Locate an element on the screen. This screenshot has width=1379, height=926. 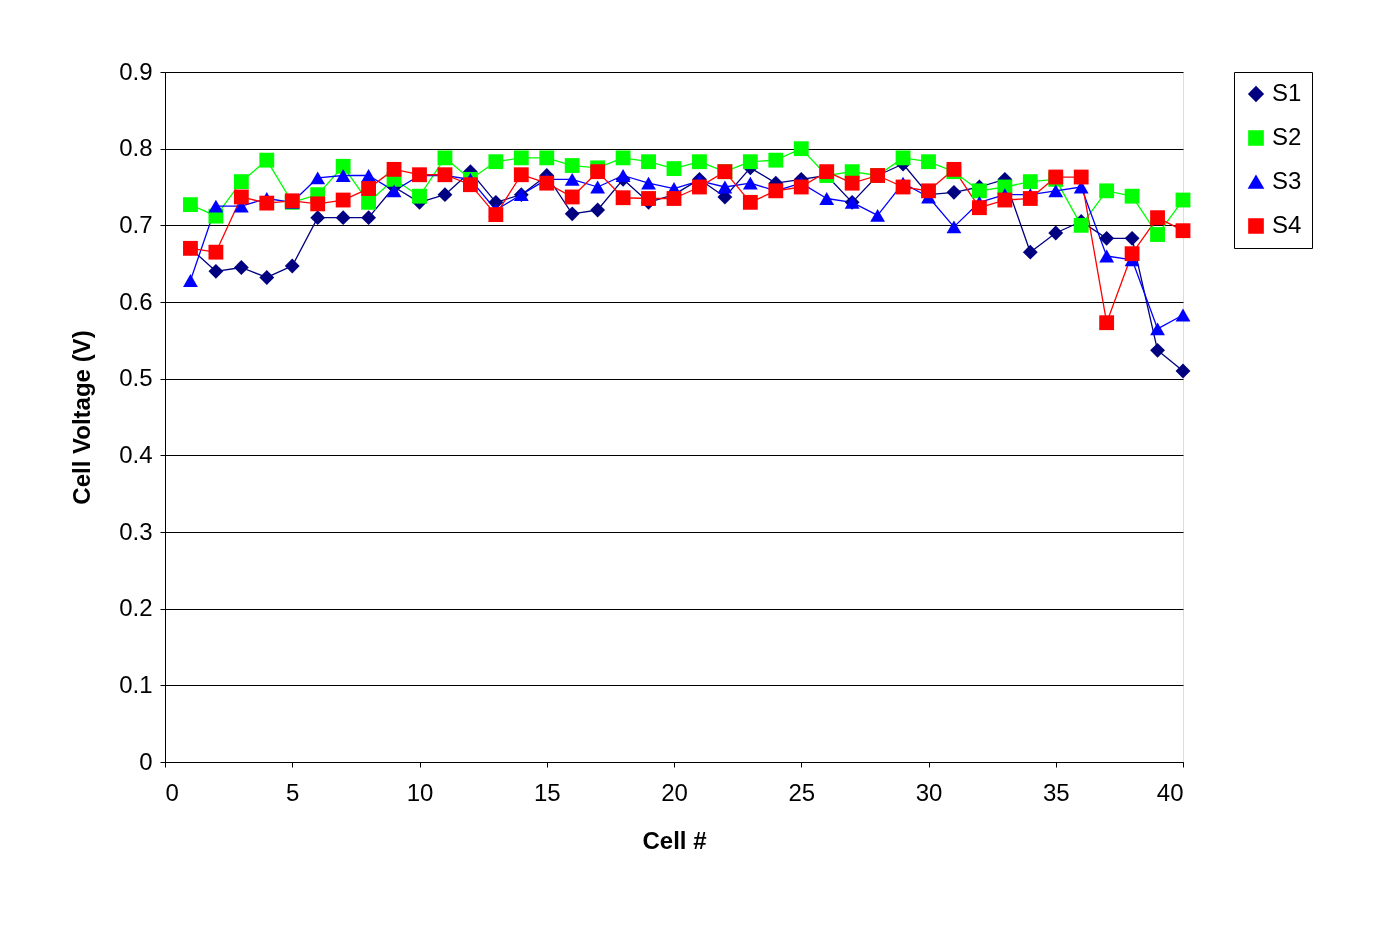
x-axis-title: Cell # is located at coordinates (674, 840).